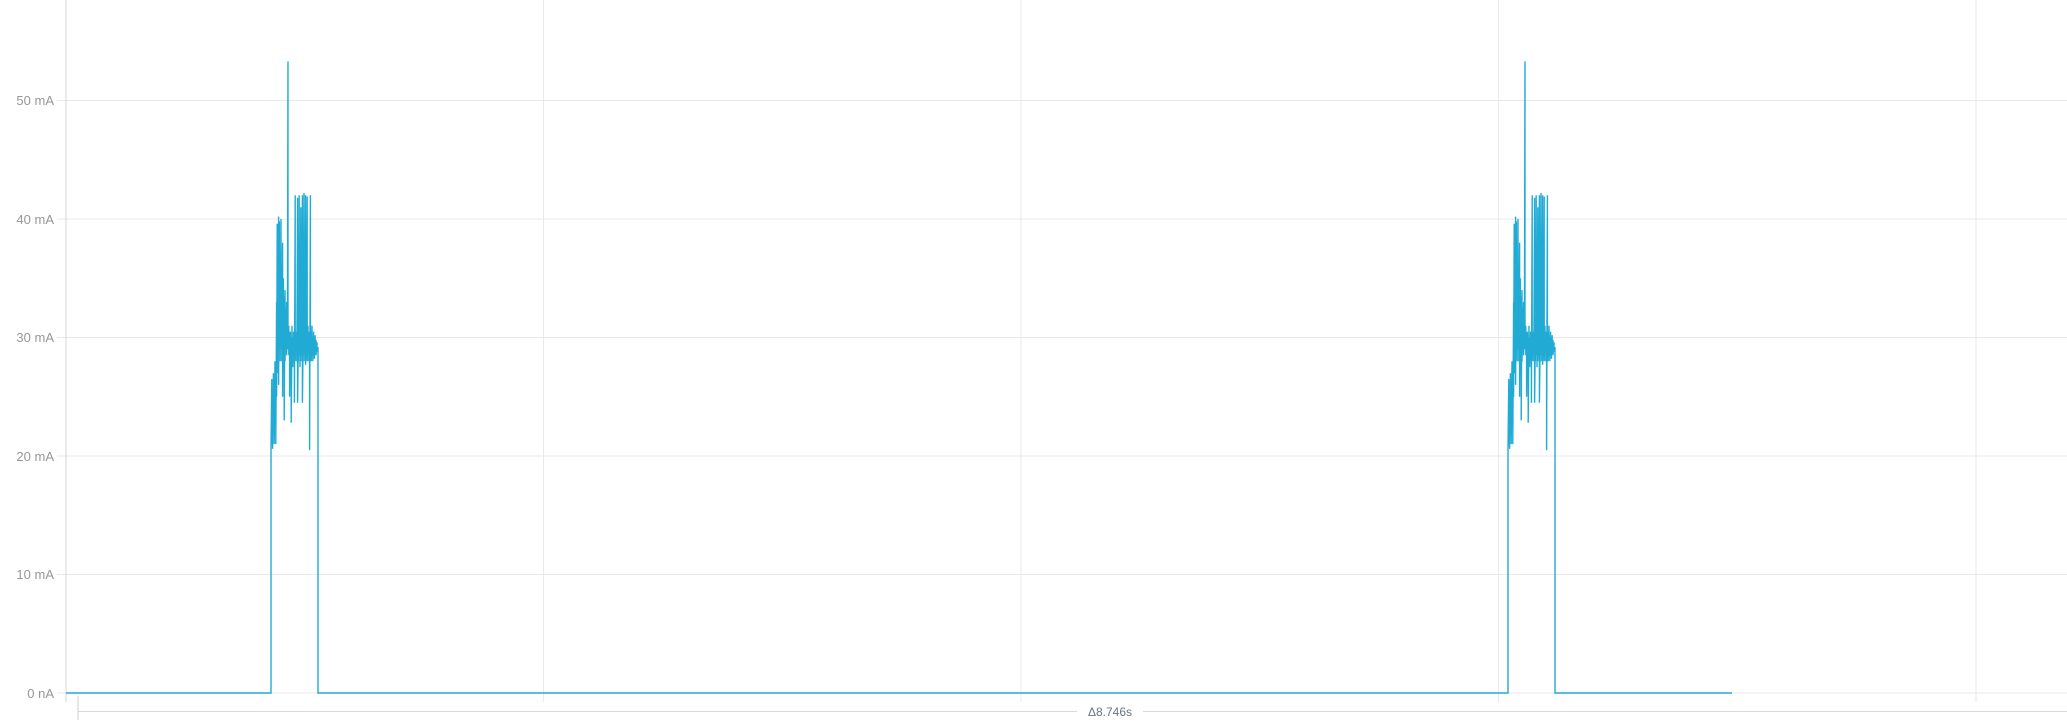 The height and width of the screenshot is (728, 2067). I want to click on y-tick-label: 10 mA, so click(35, 574).